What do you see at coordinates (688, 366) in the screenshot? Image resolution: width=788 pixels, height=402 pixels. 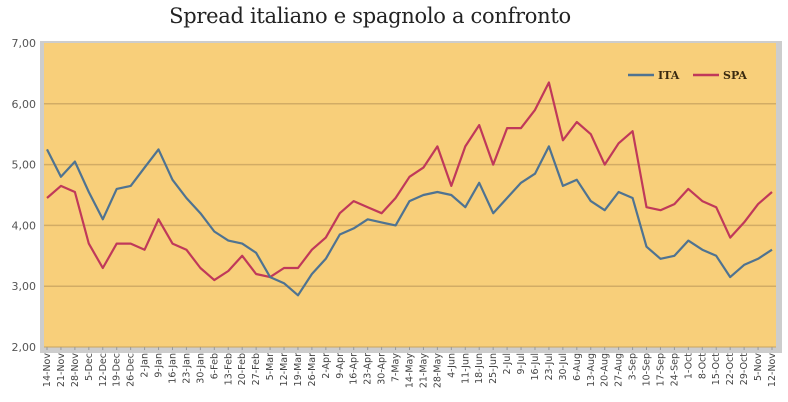 I see `x-tick-label: 1-Oct` at bounding box center [688, 366].